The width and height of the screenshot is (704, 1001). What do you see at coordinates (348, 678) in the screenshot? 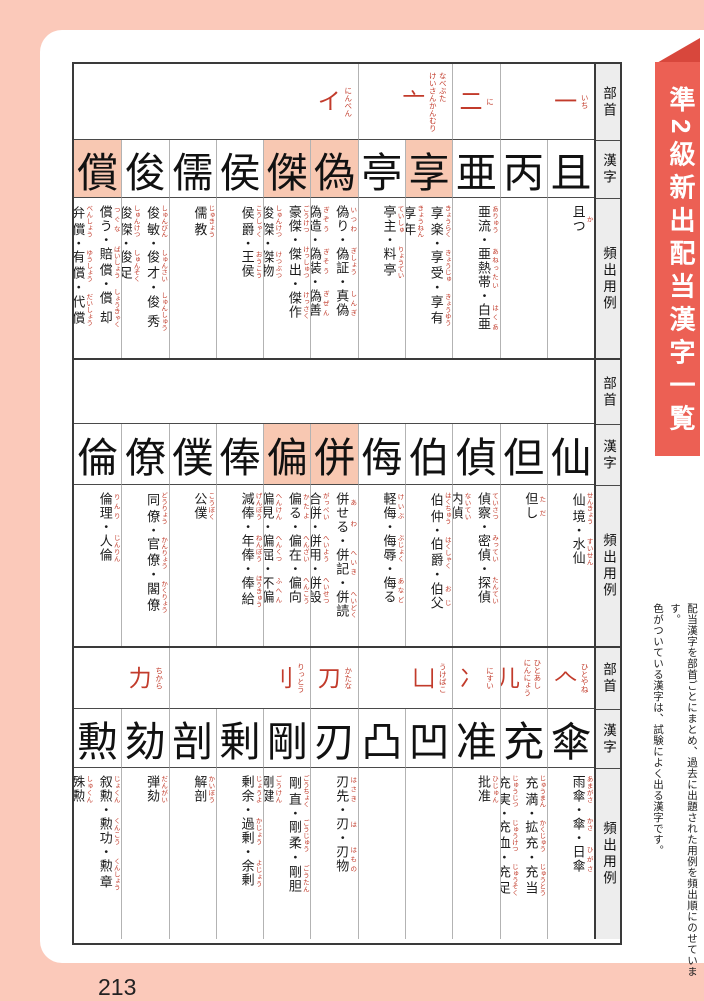
I see `radical-name: かたな` at bounding box center [348, 678].